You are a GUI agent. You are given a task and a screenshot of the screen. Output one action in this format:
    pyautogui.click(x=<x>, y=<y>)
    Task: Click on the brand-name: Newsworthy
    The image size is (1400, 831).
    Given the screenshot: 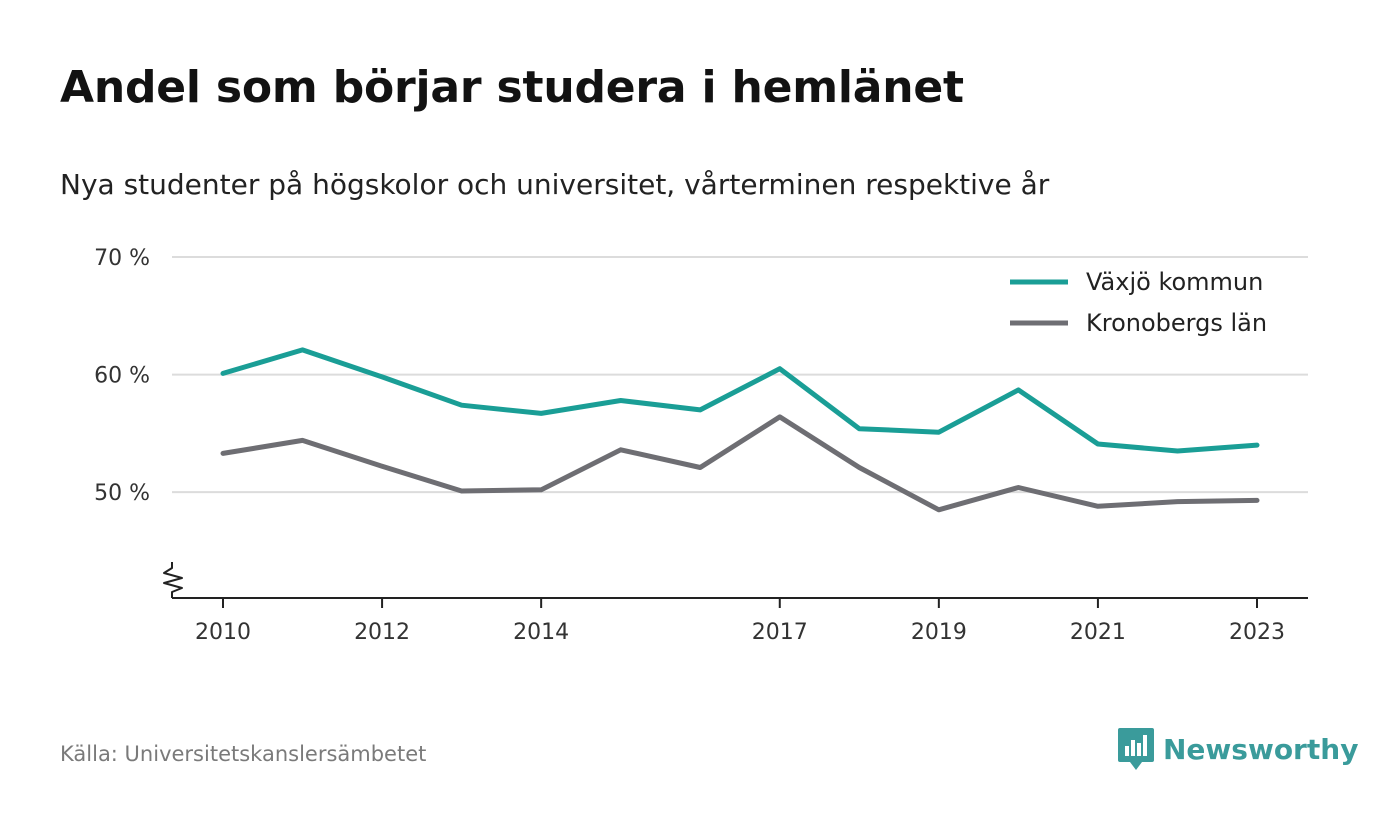 What is the action you would take?
    pyautogui.click(x=1261, y=749)
    